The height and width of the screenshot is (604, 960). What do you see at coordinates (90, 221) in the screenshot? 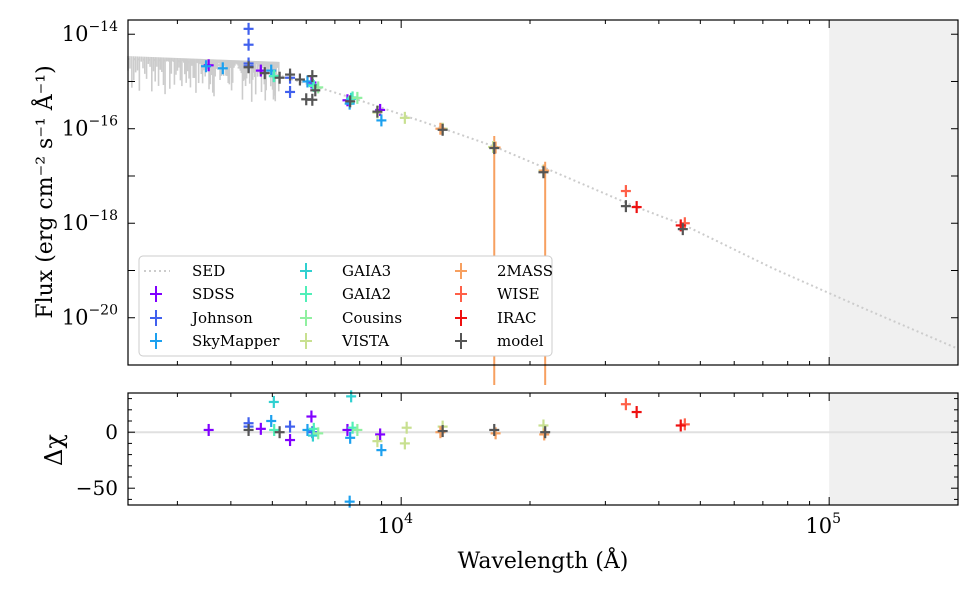
I see `sed-y-tick-label: 10−18` at bounding box center [90, 221].